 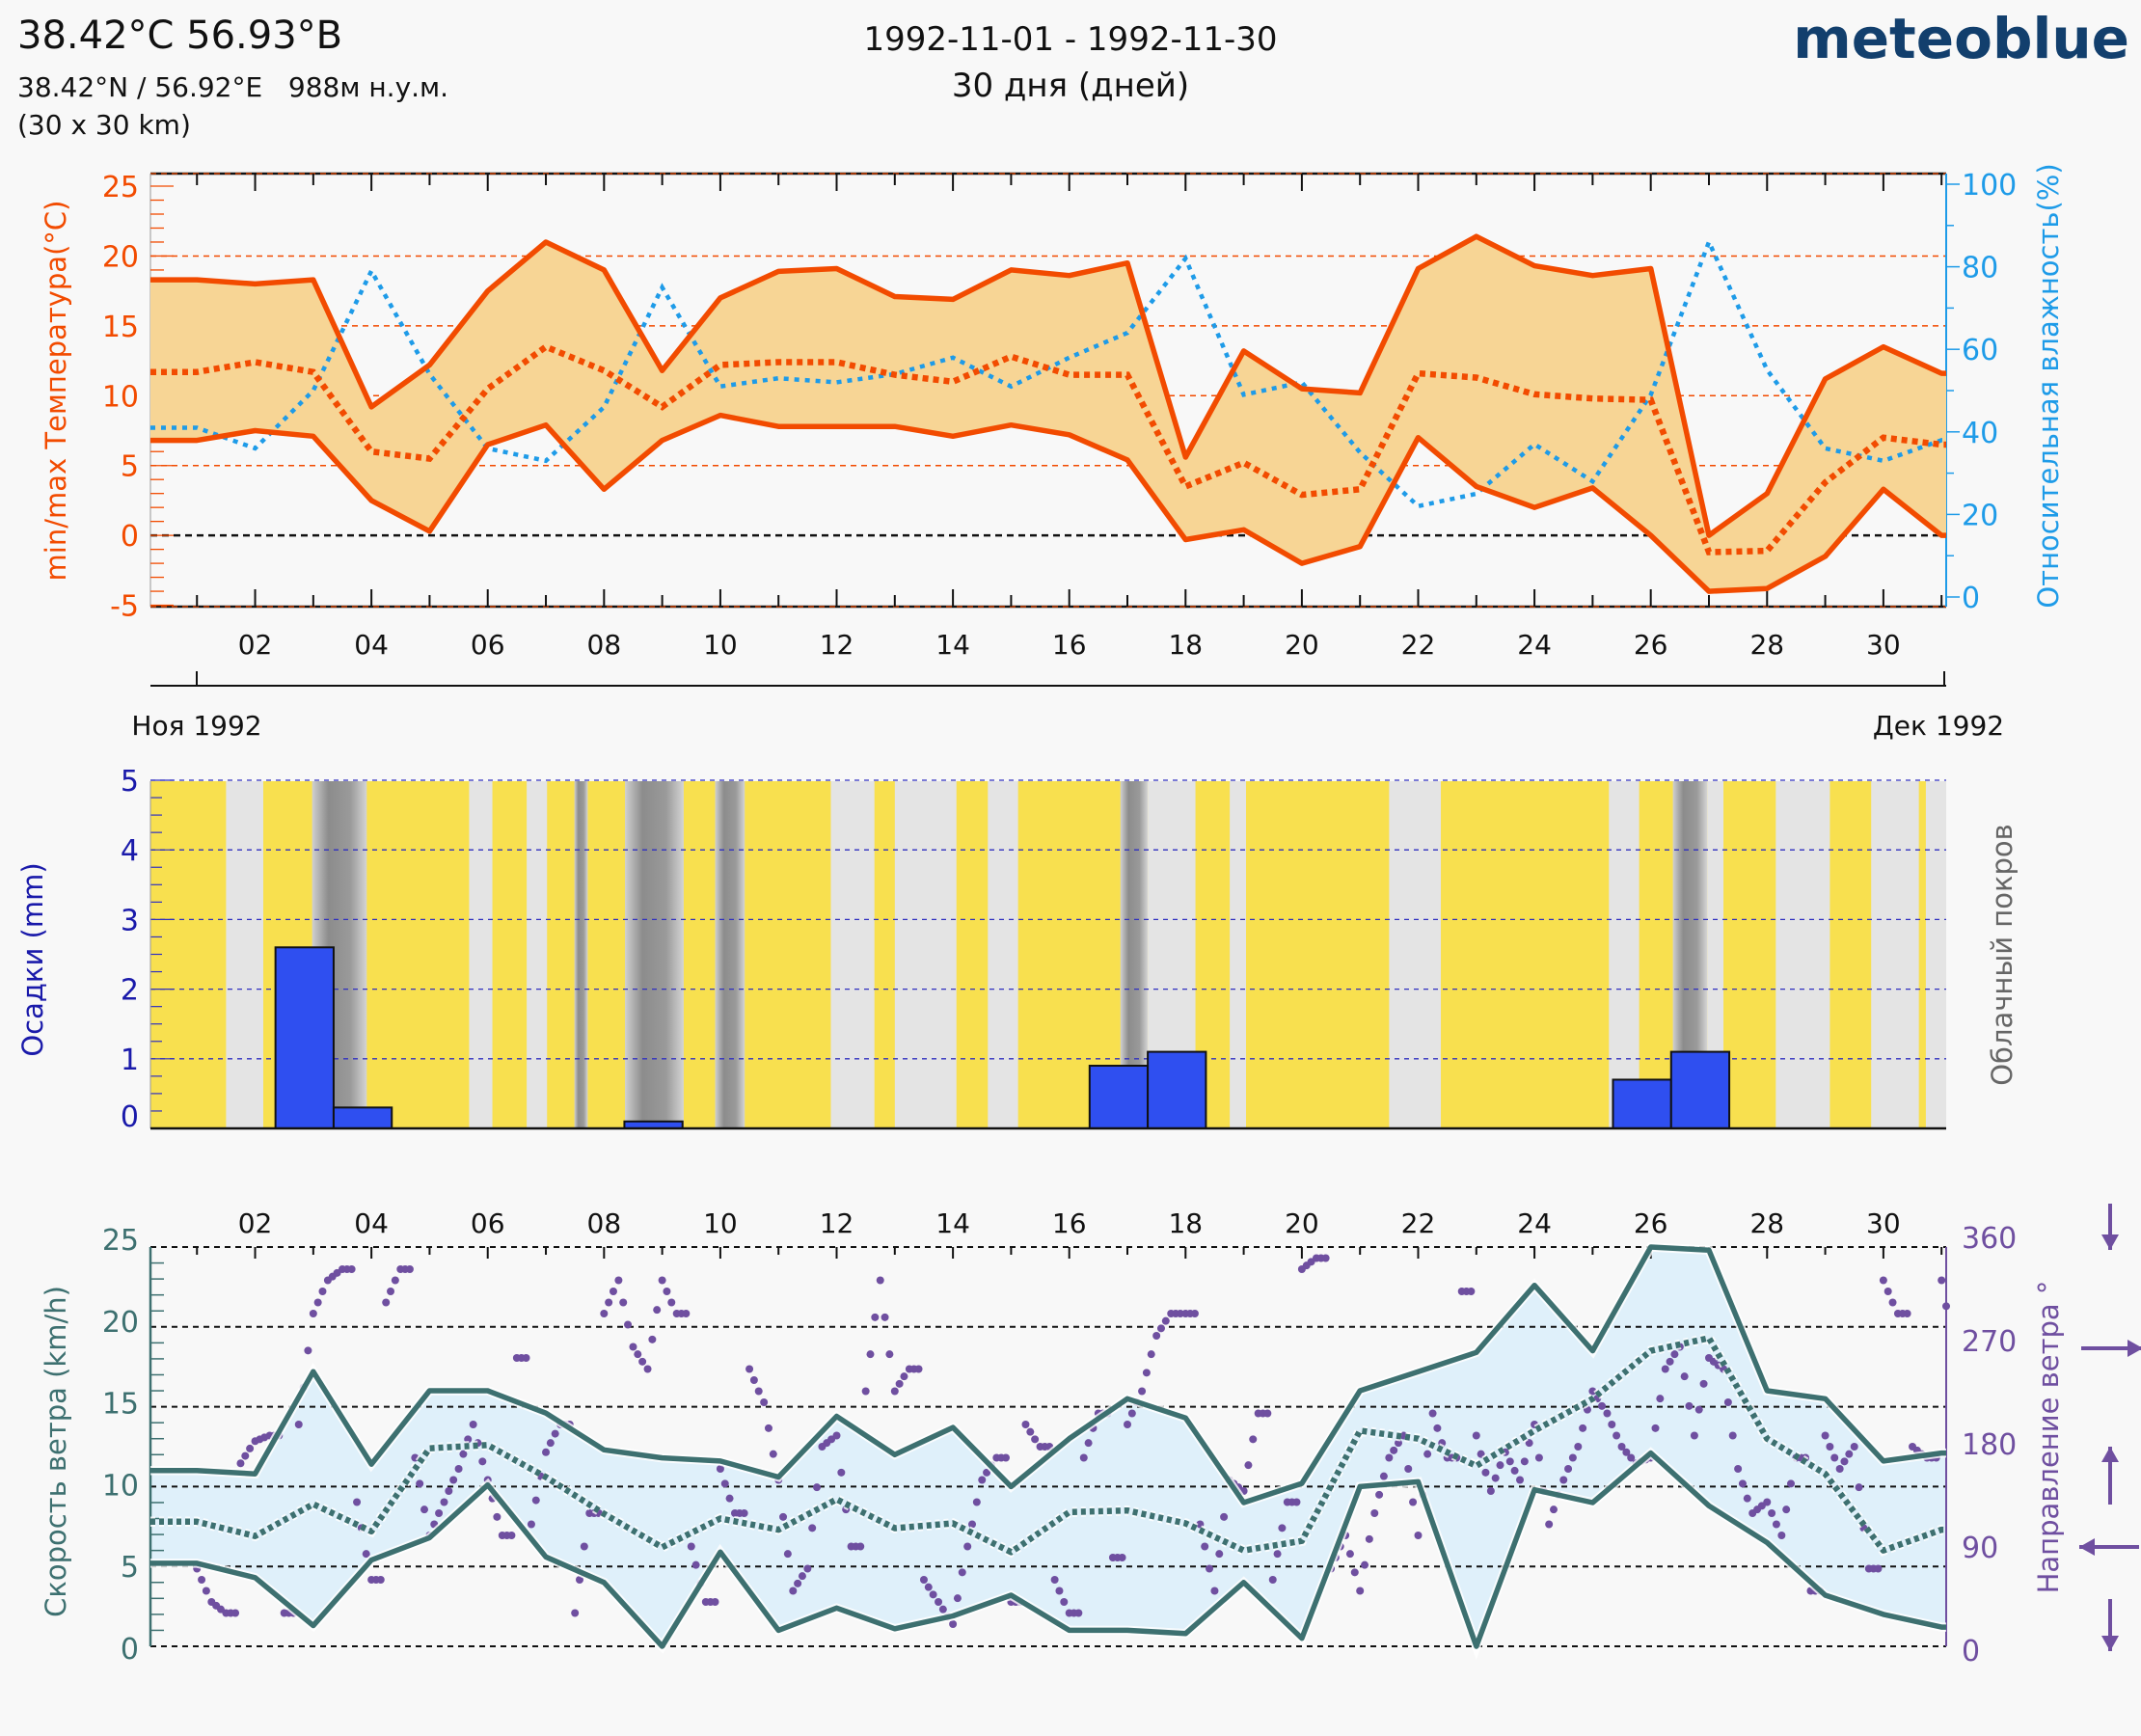 What do you see at coordinates (837, 645) in the screenshot?
I see `x-tick-label: 12` at bounding box center [837, 645].